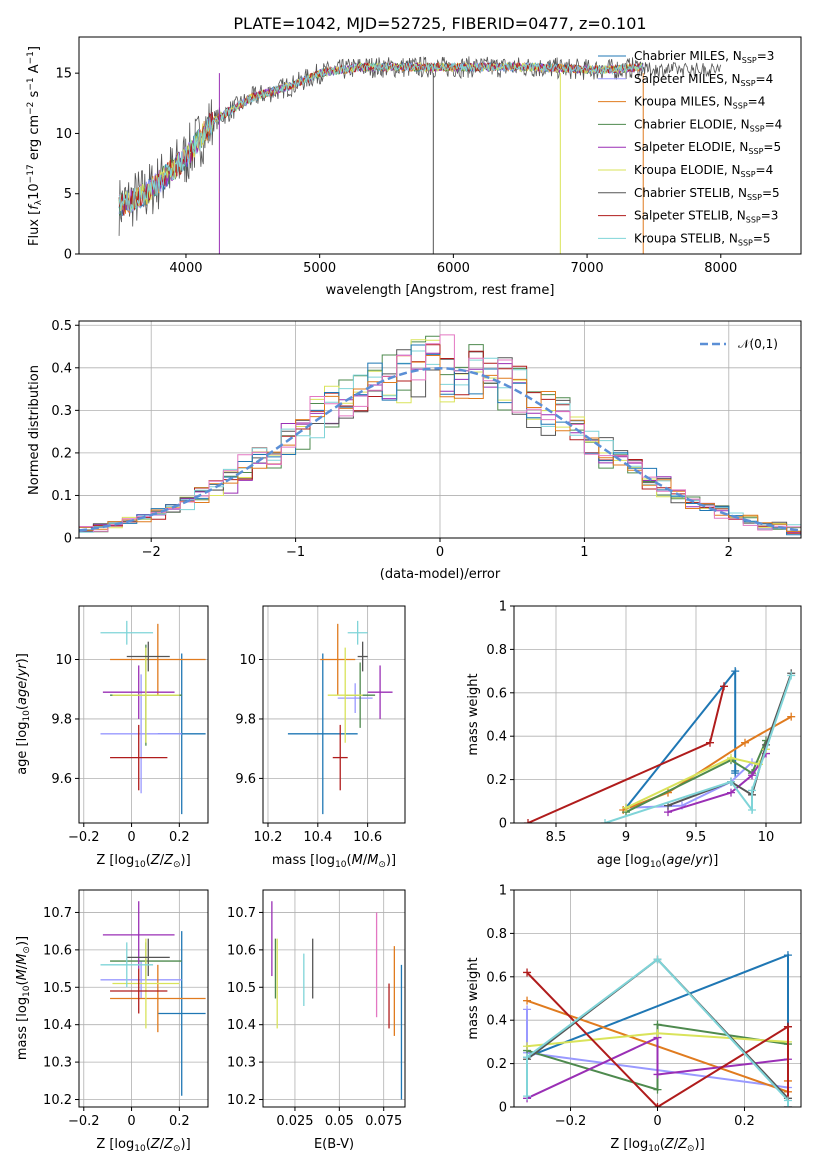 The image size is (819, 1170). What do you see at coordinates (660, 745) in the screenshot?
I see `weight-vs-age-plot-area` at bounding box center [660, 745].